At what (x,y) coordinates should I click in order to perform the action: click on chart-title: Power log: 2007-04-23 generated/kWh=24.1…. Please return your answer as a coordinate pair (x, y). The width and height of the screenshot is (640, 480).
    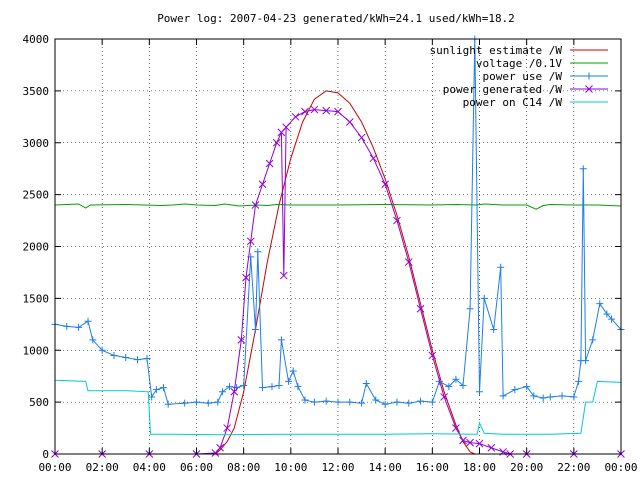
    Looking at the image, I should click on (336, 18).